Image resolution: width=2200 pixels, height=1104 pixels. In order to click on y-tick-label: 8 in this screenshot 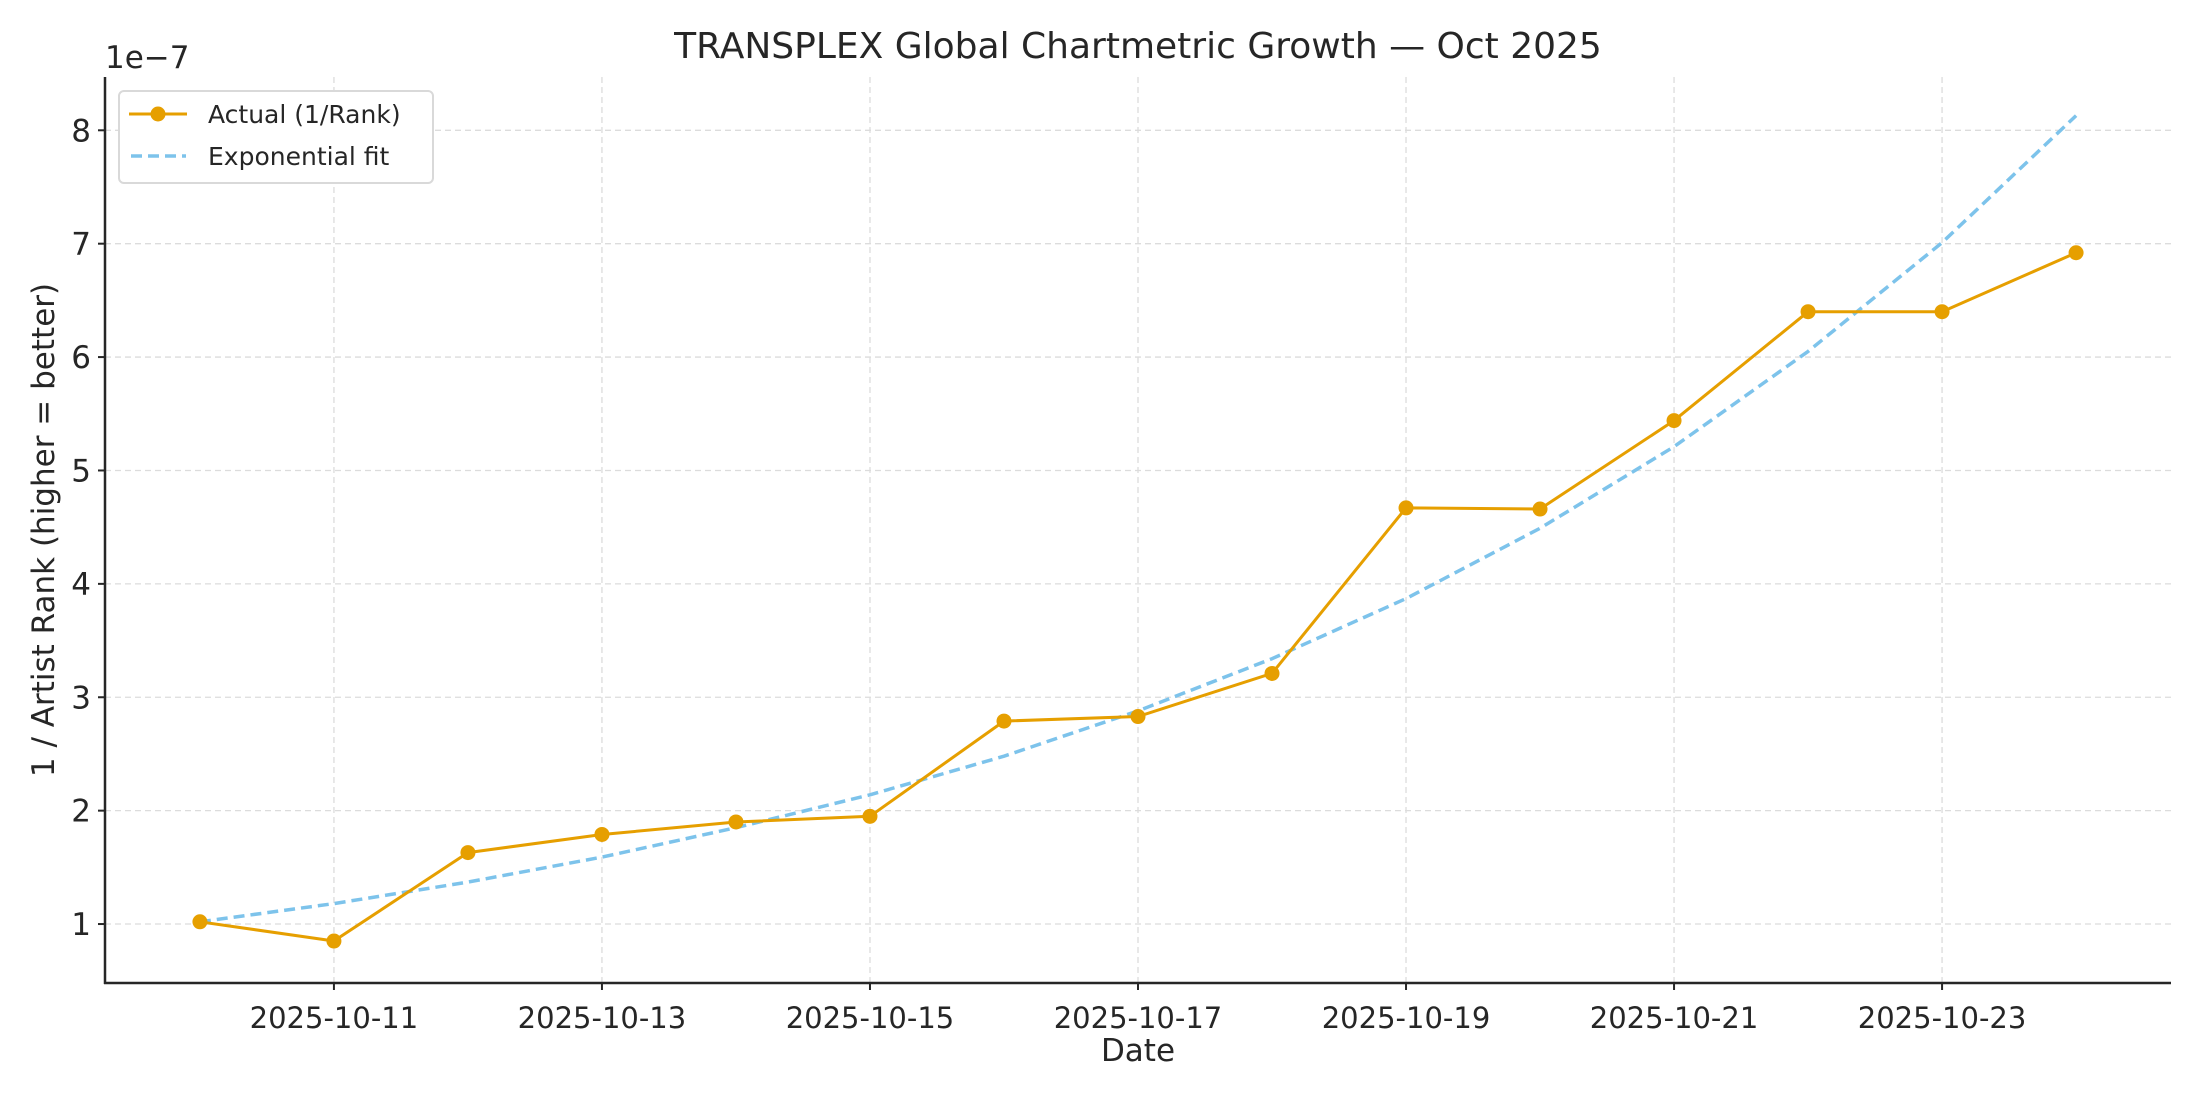, I will do `click(81, 131)`.